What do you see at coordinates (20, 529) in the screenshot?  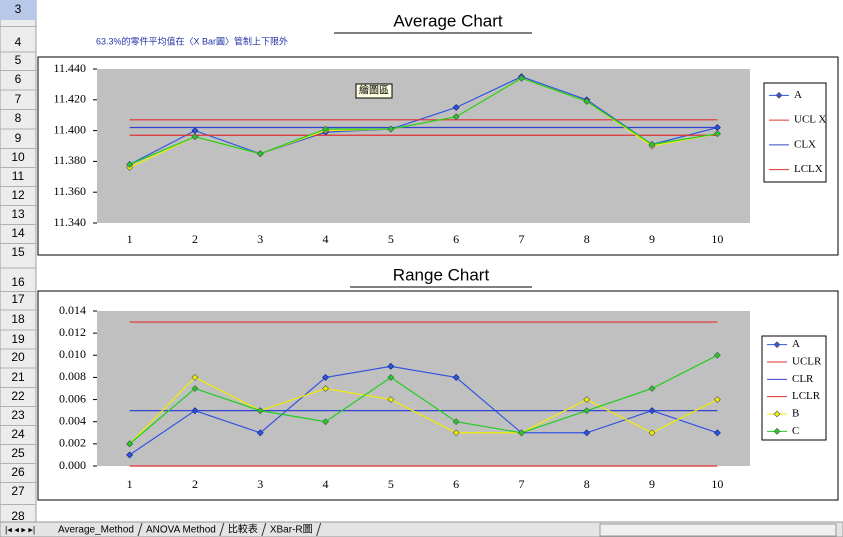 I see `tab-scroll-buttons: |◂ ◂ ▸ ▸|` at bounding box center [20, 529].